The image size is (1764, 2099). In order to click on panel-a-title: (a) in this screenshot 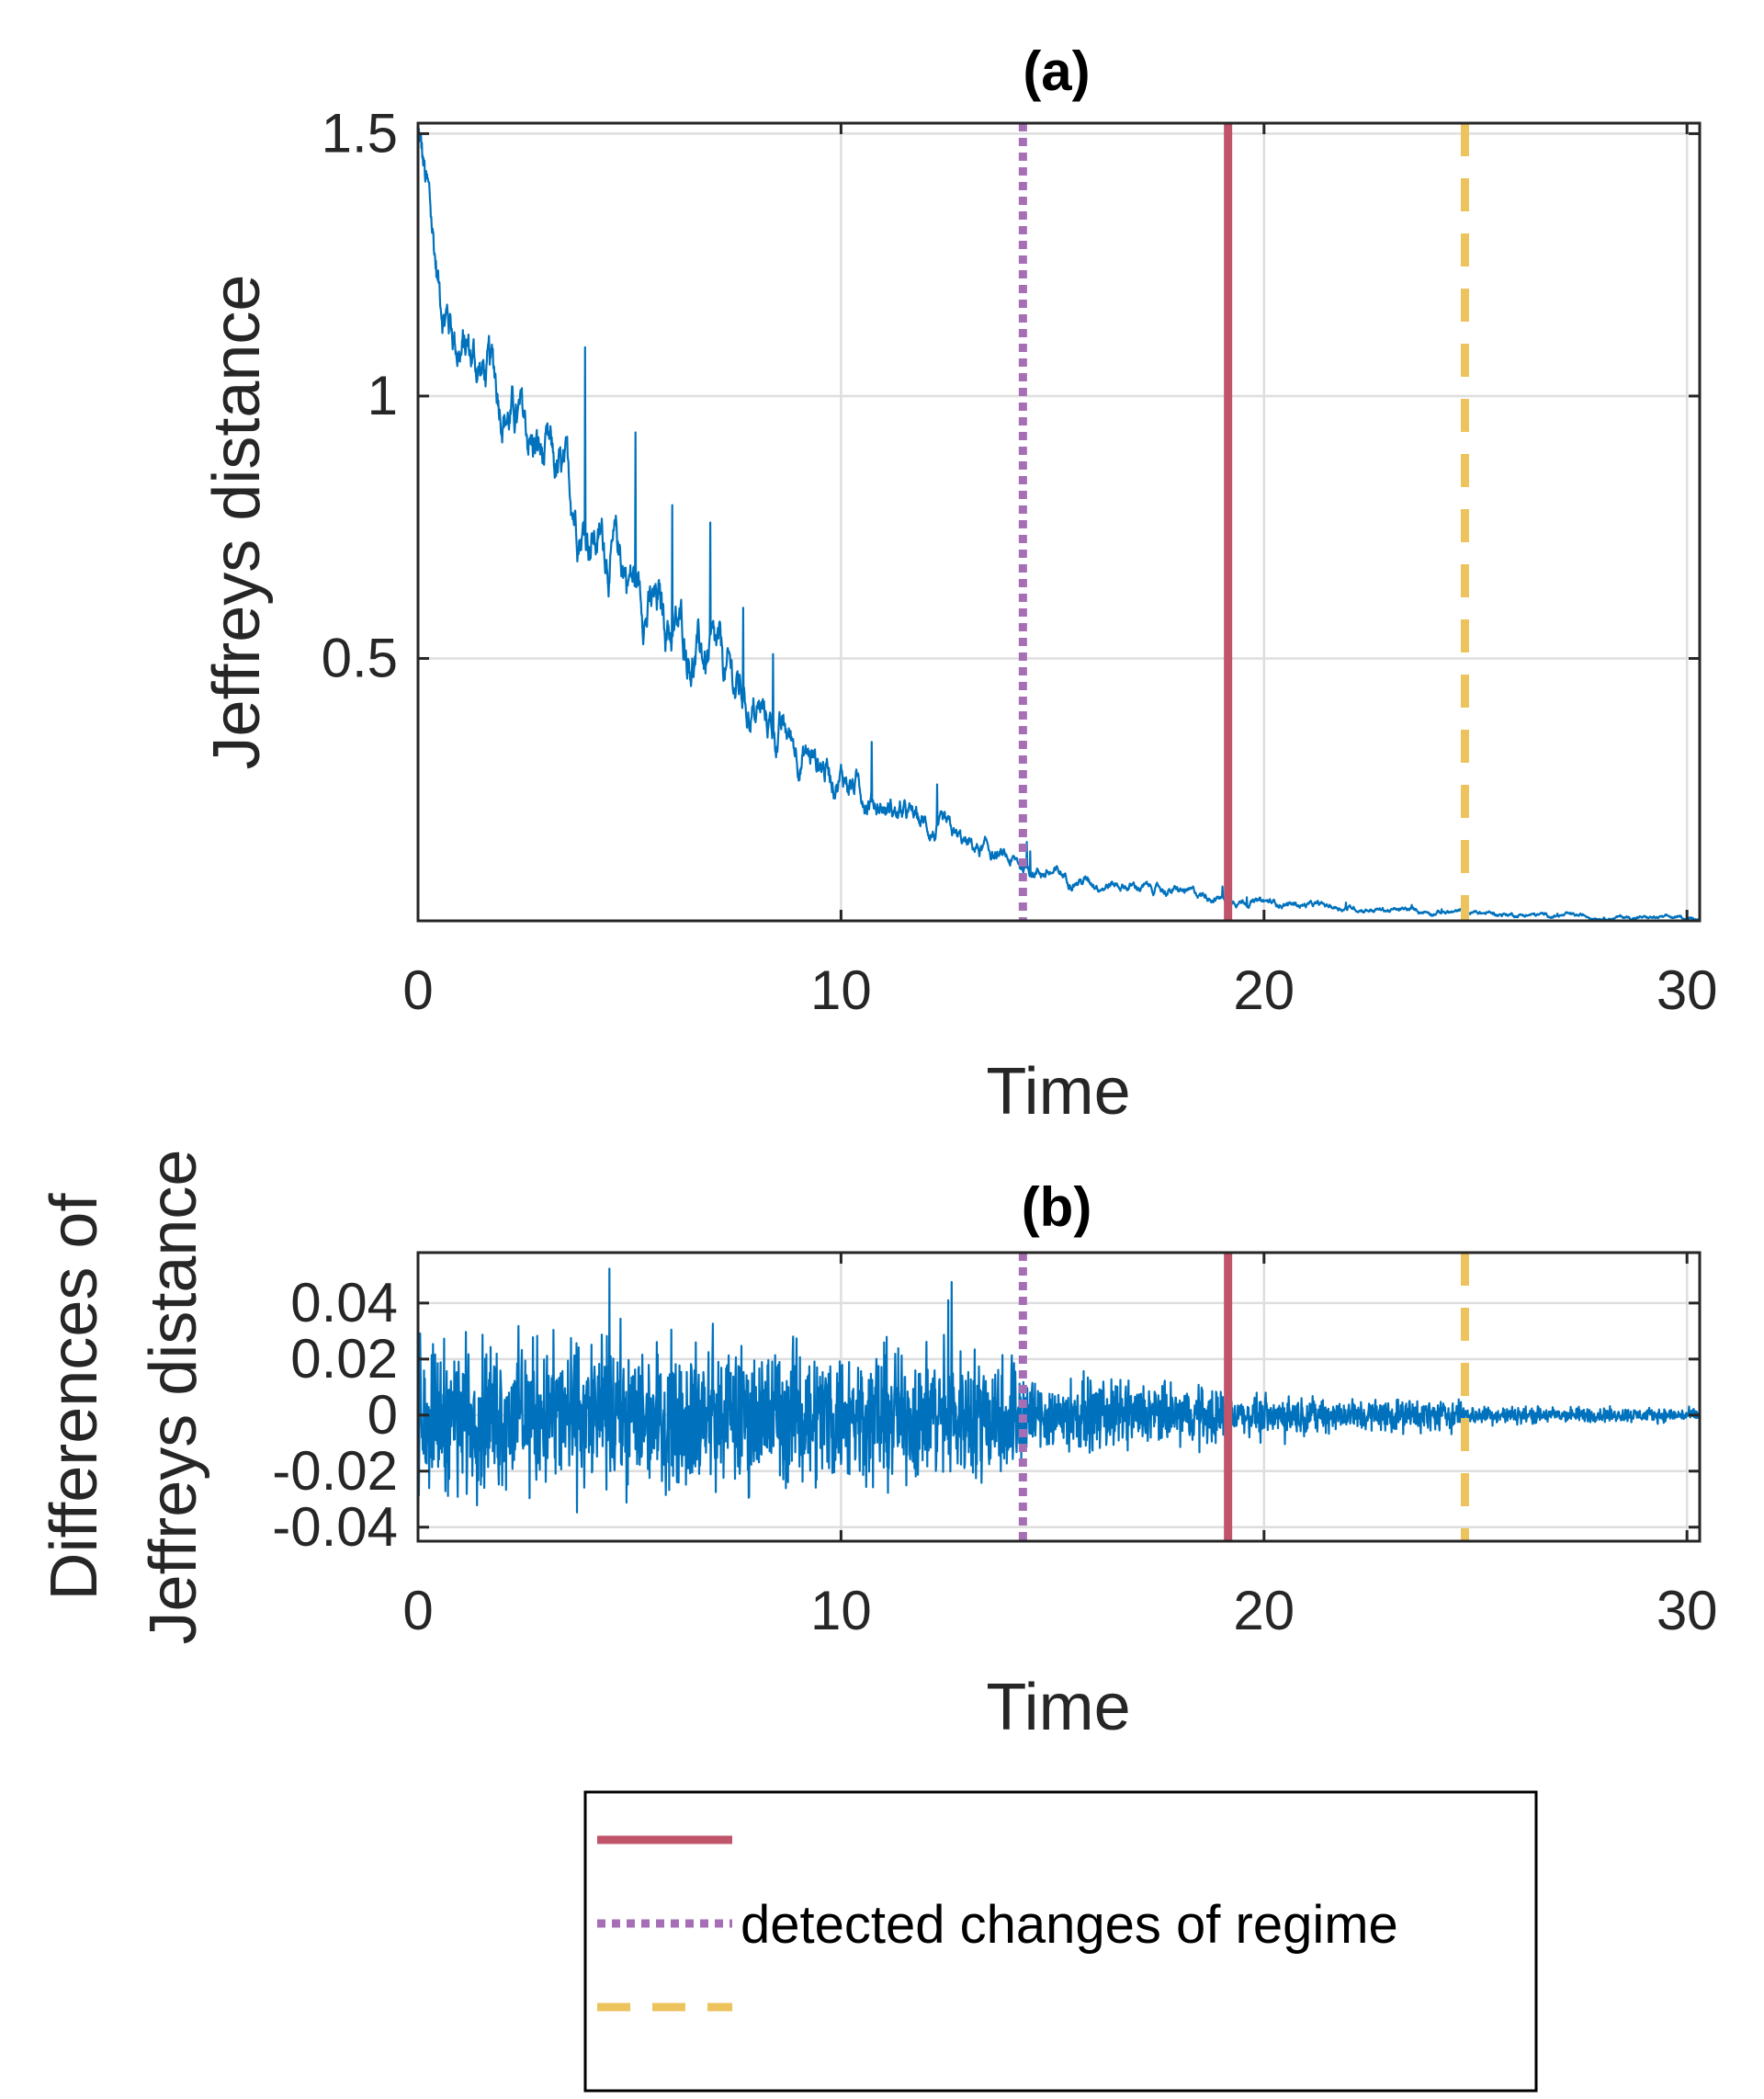, I will do `click(1056, 71)`.